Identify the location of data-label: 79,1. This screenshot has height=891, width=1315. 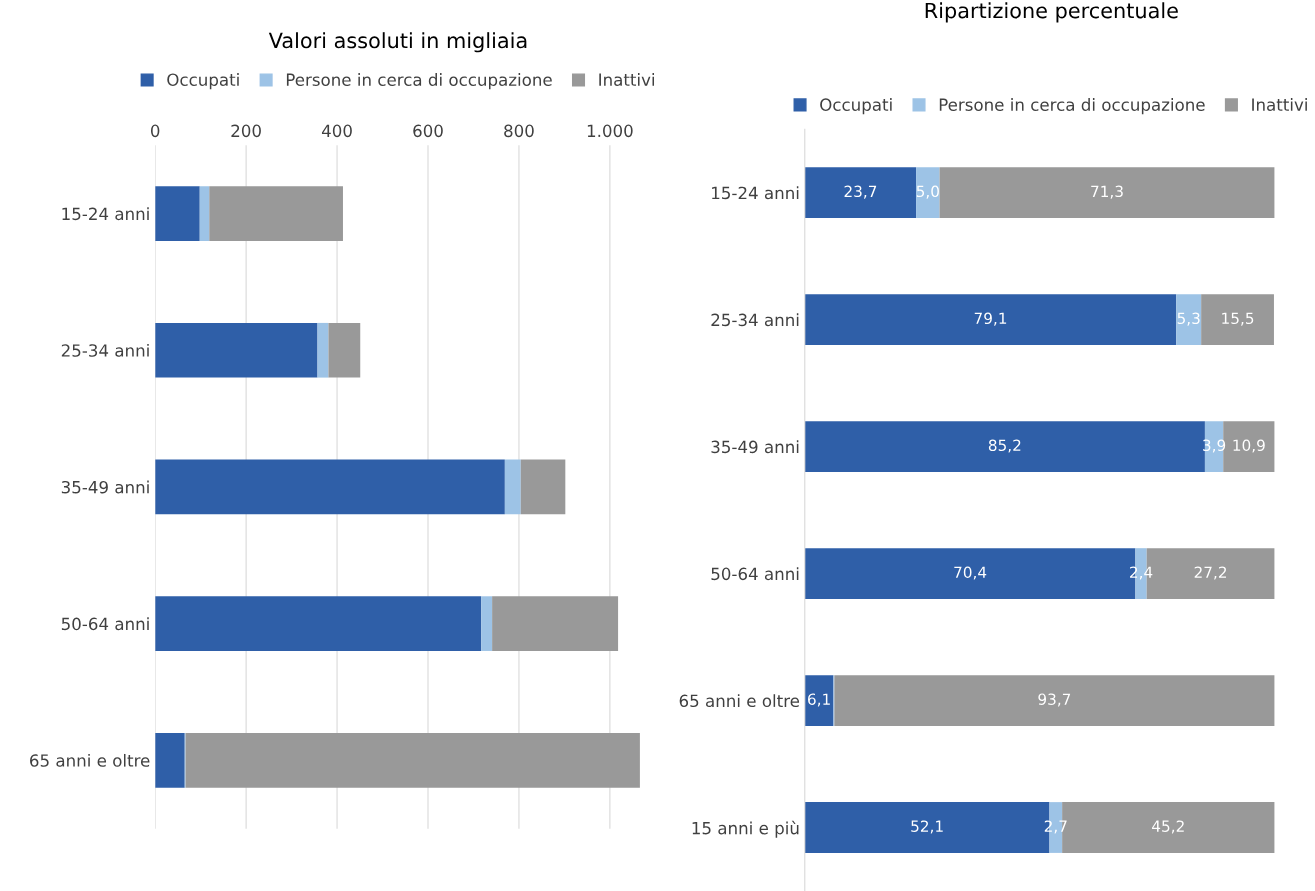
(990, 319).